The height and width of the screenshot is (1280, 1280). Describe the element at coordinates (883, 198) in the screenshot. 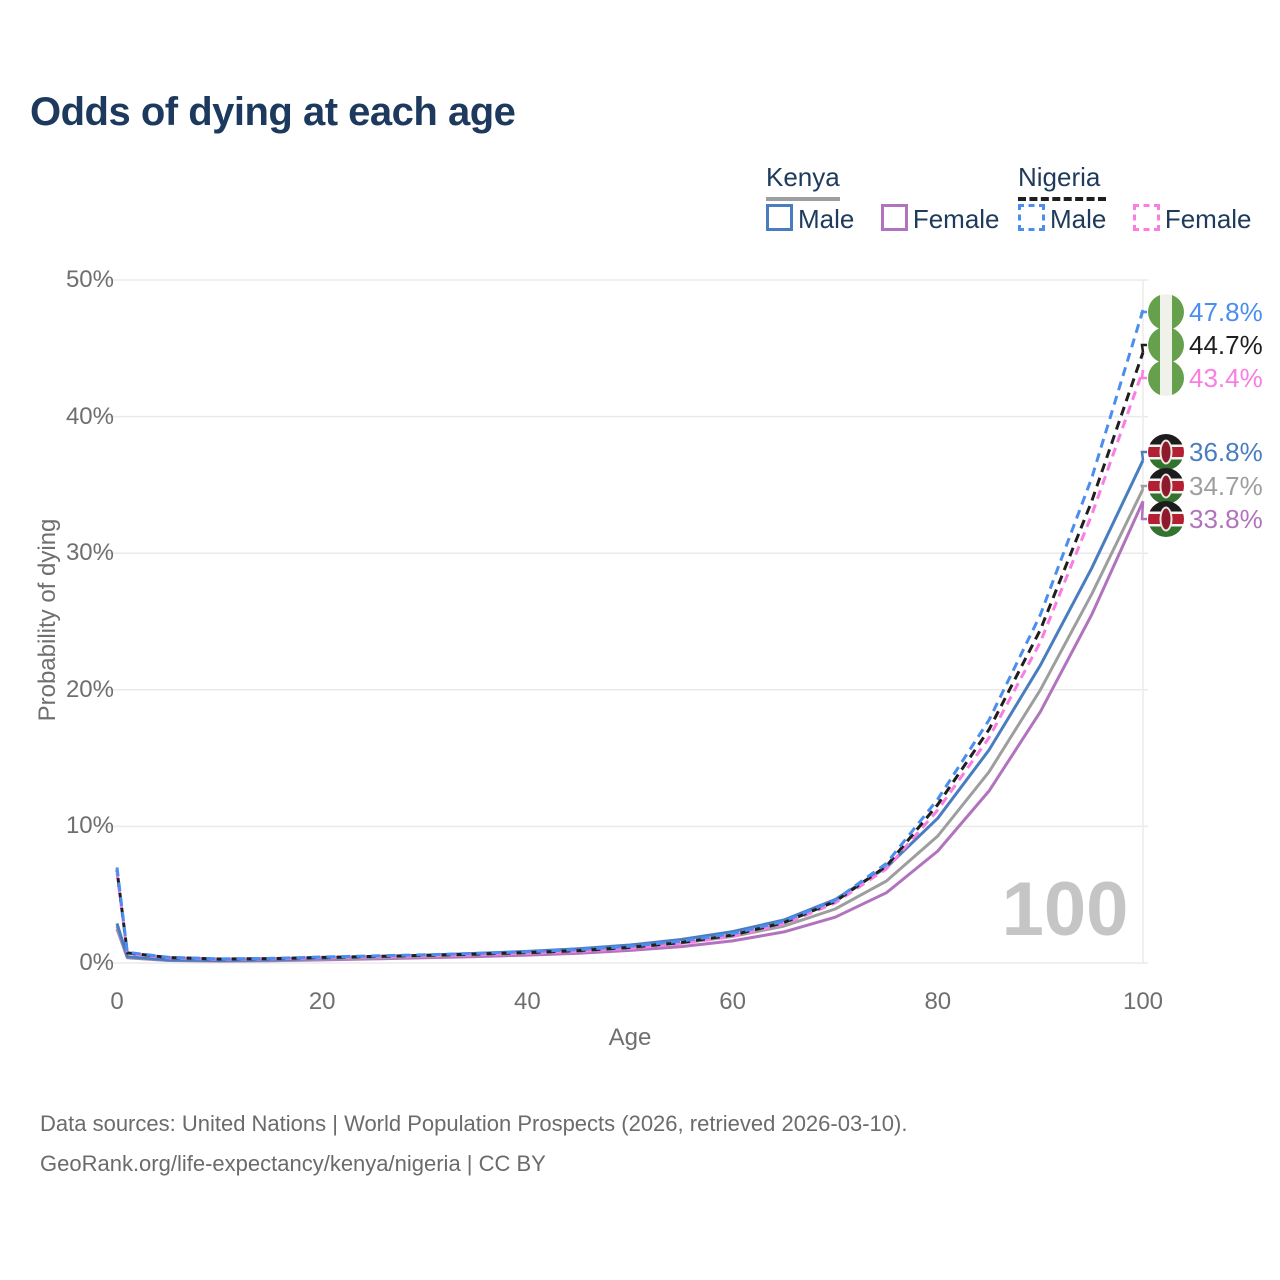

I see `legend-group-kenya: Kenya Male Female` at that location.